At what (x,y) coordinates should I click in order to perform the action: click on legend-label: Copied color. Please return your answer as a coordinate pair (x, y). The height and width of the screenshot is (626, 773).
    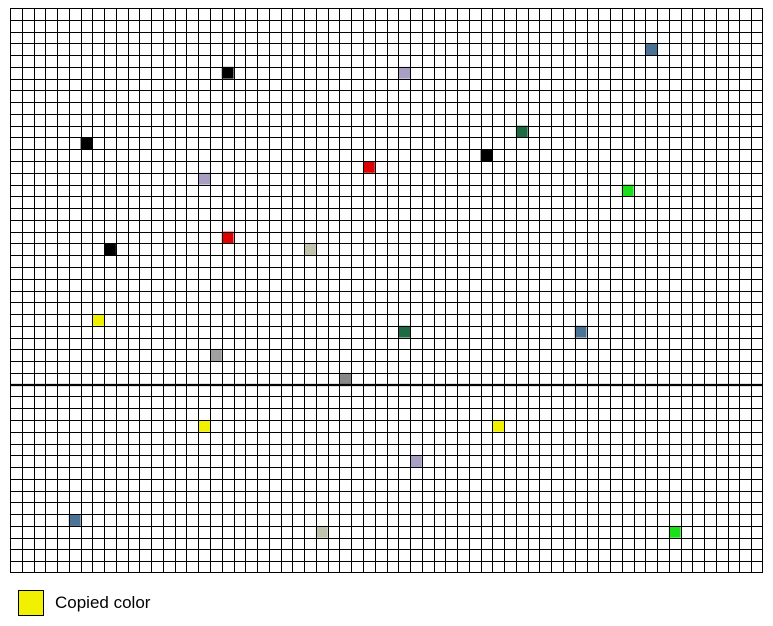
    Looking at the image, I should click on (103, 602).